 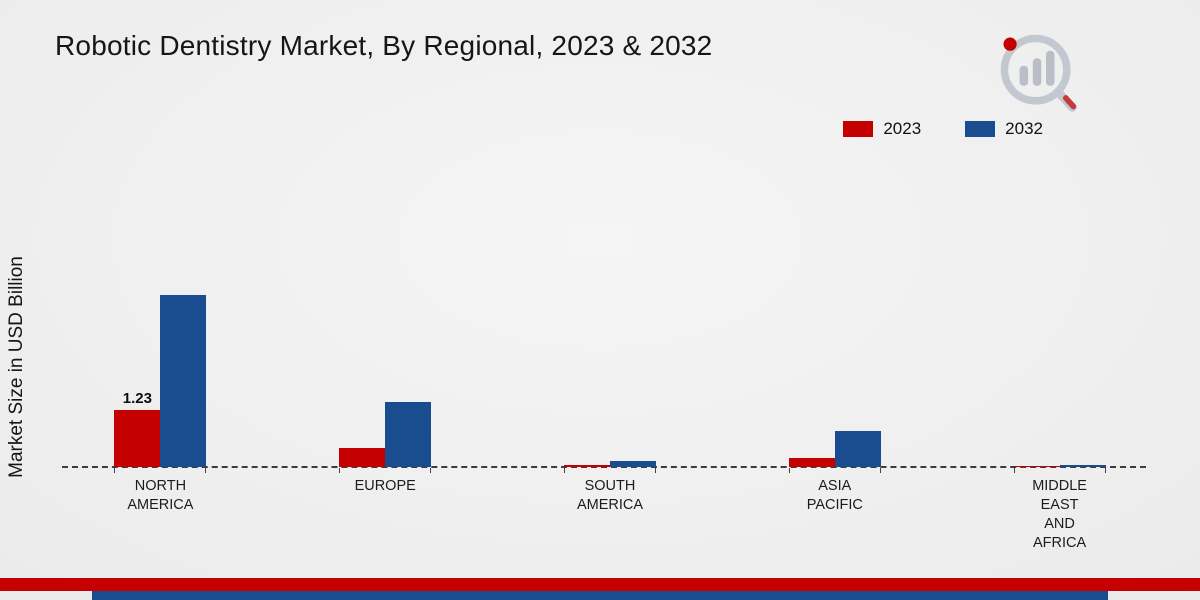 I want to click on x-axis-category-label: SOUTH AMERICA, so click(x=610, y=495).